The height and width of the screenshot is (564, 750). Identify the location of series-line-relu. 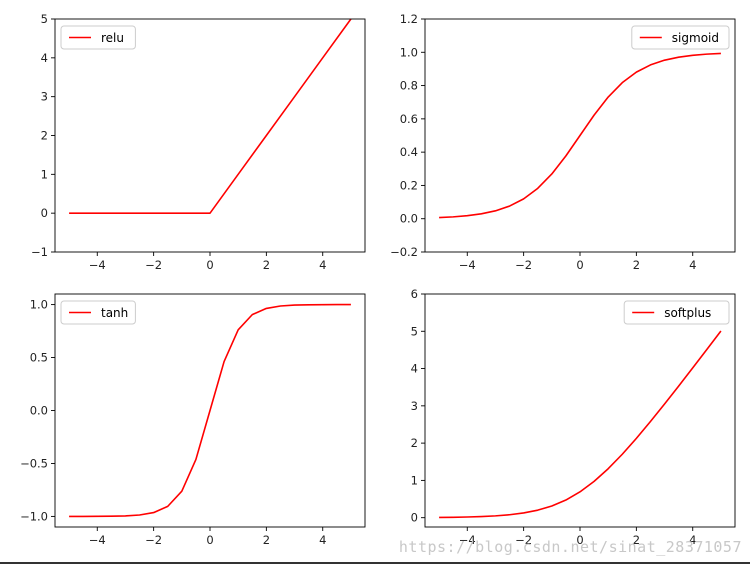
(210, 116).